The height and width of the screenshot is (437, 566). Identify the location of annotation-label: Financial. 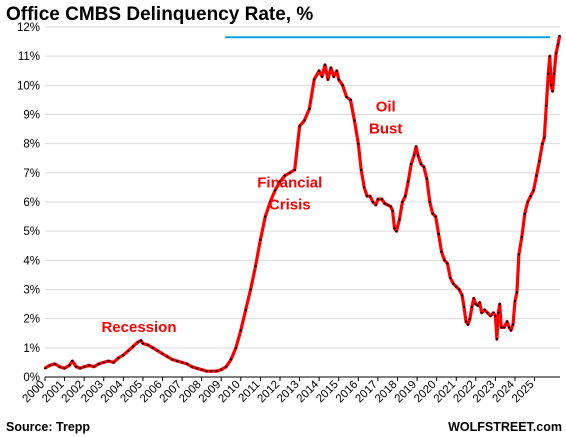
(289, 182).